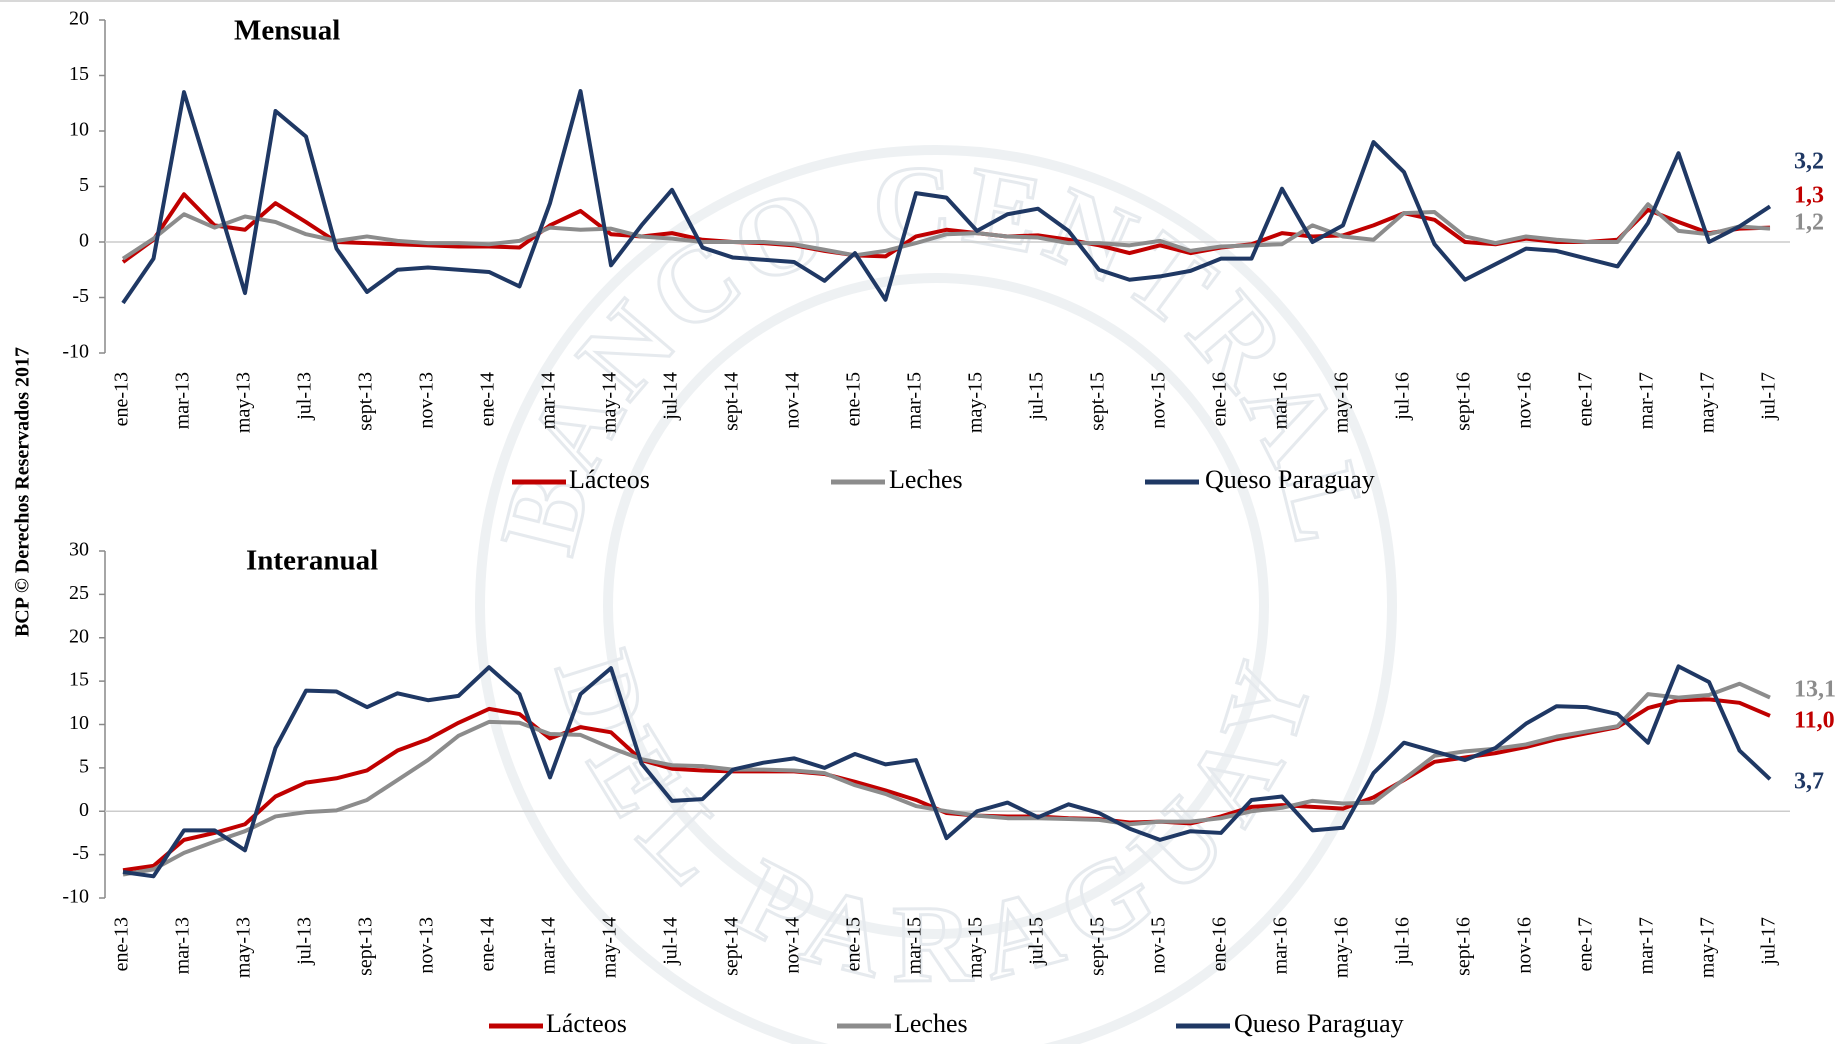 This screenshot has width=1835, height=1044. What do you see at coordinates (1814, 690) in the screenshot?
I see `data-label: 13,1` at bounding box center [1814, 690].